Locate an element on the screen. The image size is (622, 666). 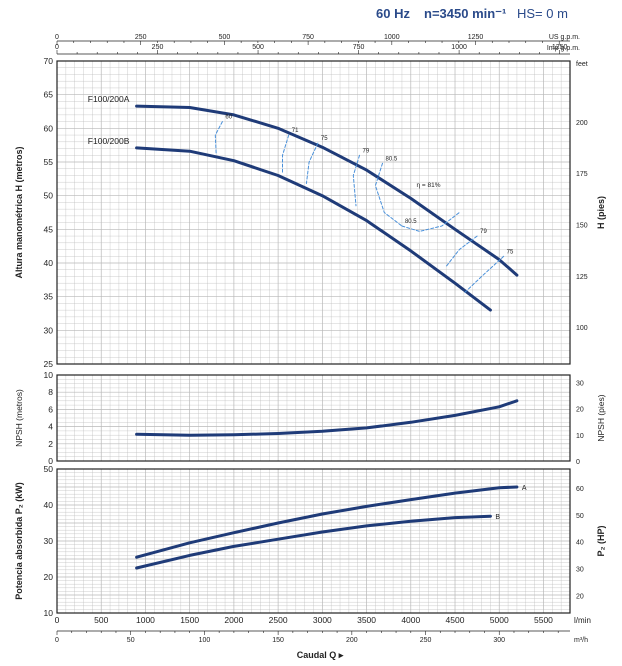
power-ytick-label: 30 is located at coordinates (49, 541).